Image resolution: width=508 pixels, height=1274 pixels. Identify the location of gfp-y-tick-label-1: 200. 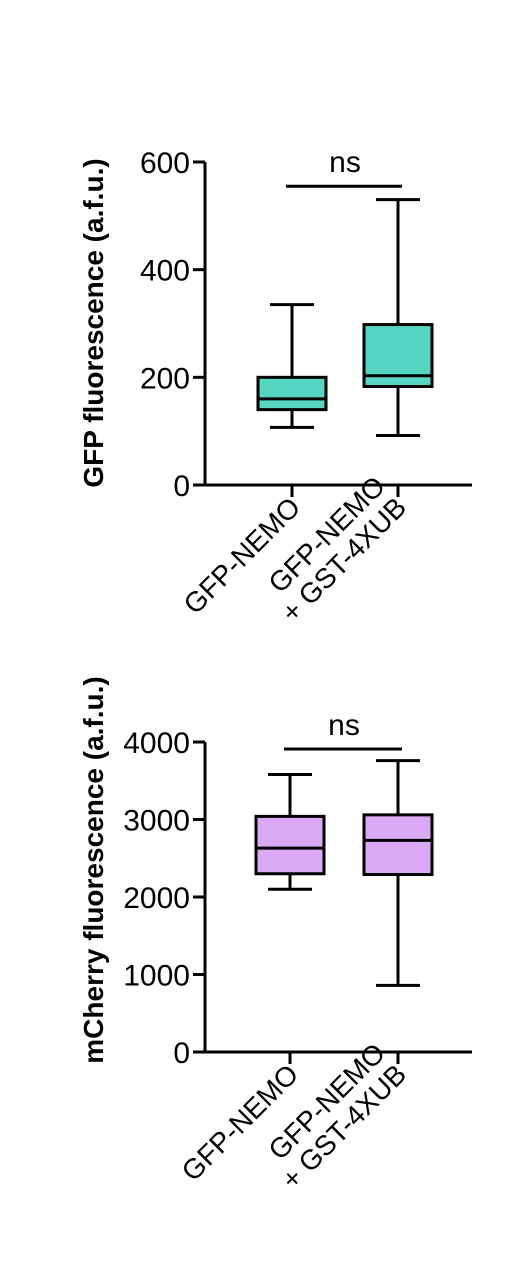
(165, 378).